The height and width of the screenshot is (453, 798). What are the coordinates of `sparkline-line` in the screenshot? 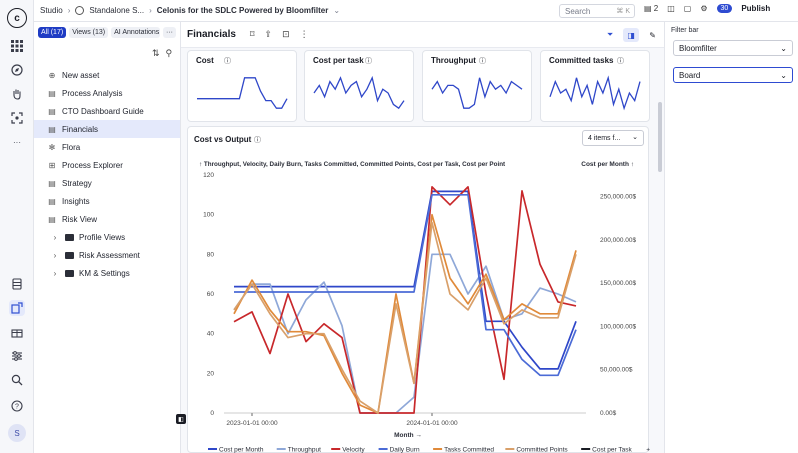 It's located at (242, 93).